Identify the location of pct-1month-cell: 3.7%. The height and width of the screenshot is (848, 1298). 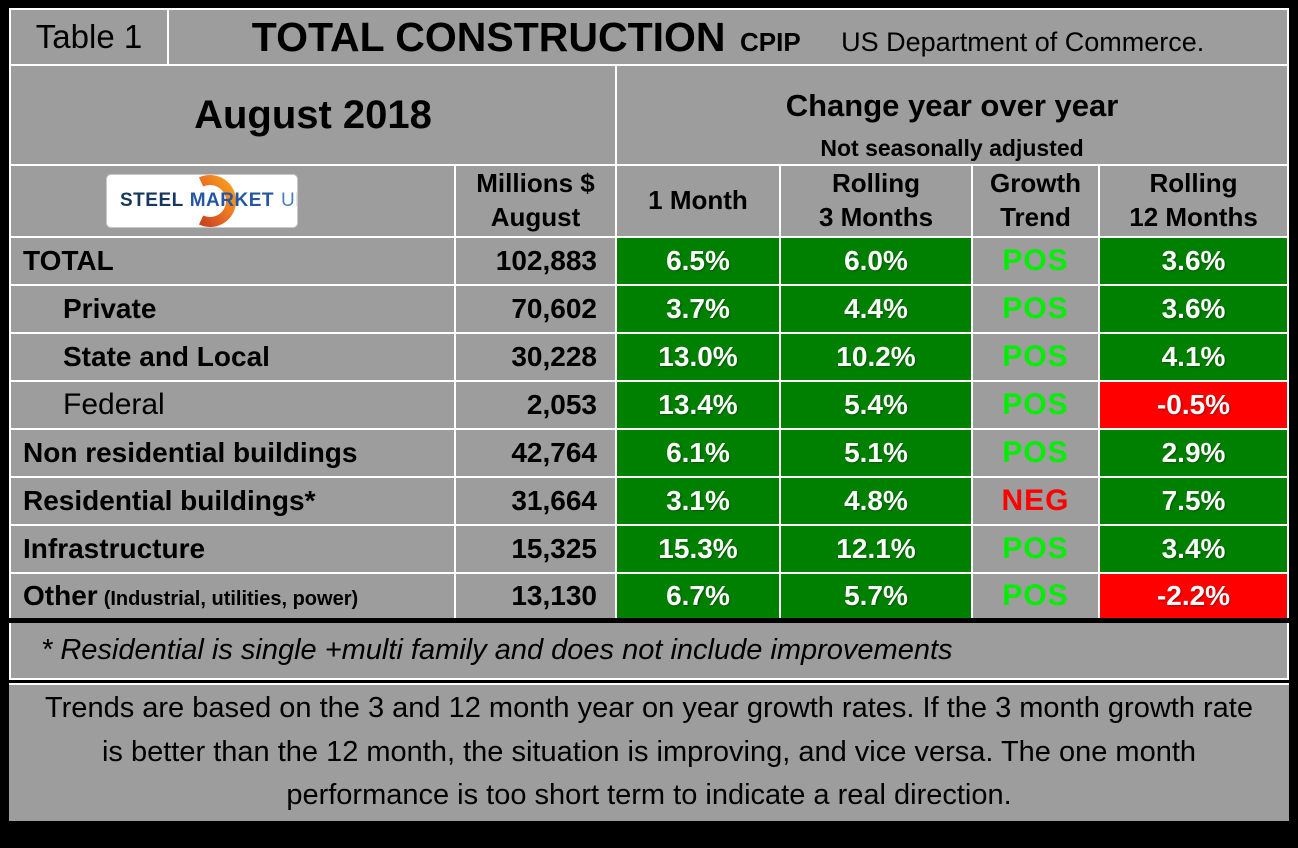
(698, 308).